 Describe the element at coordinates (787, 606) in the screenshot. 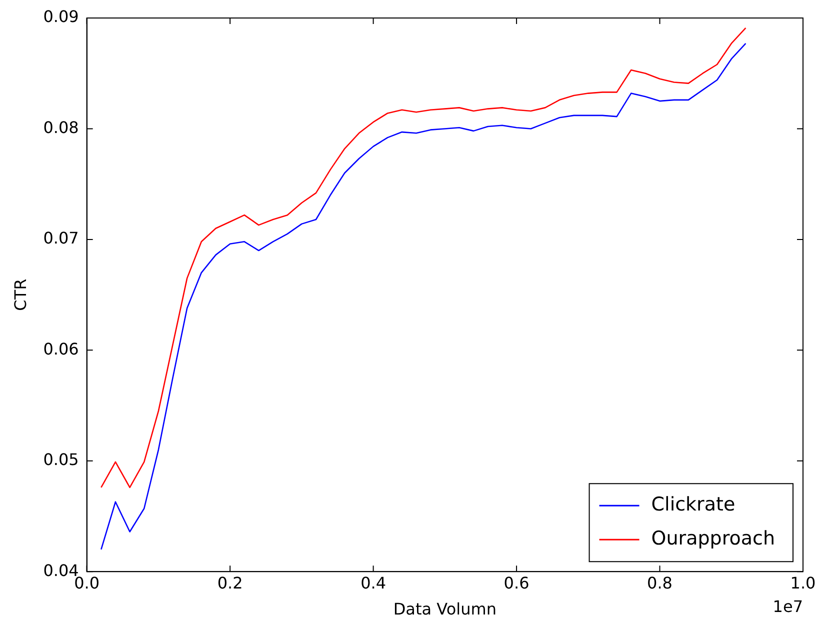

I see `text: 1e7` at that location.